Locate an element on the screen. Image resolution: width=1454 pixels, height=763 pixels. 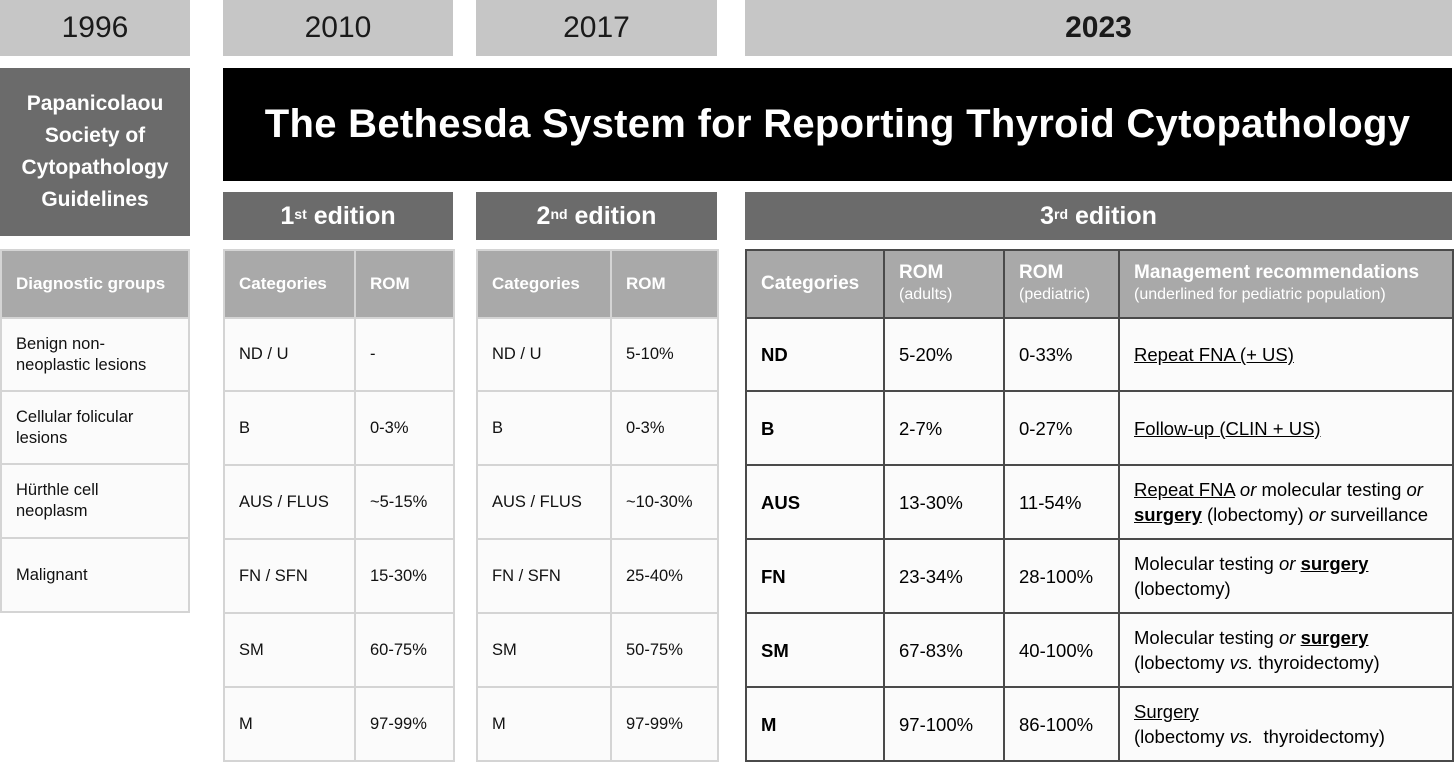
table-cell: ~5-15% is located at coordinates (404, 502).